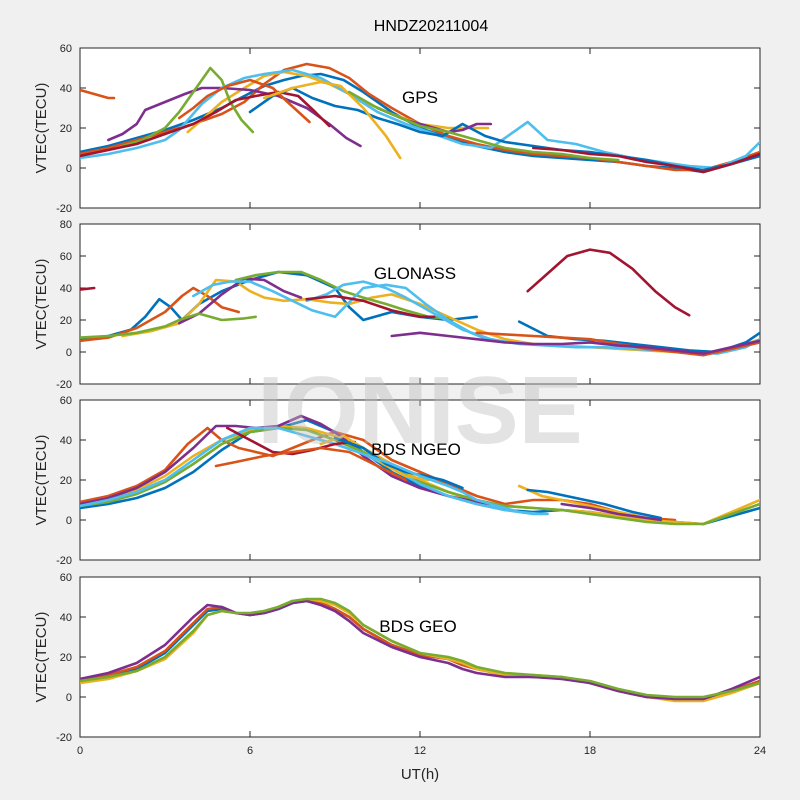  Describe the element at coordinates (760, 751) in the screenshot. I see `x-tick-label: 24` at that location.